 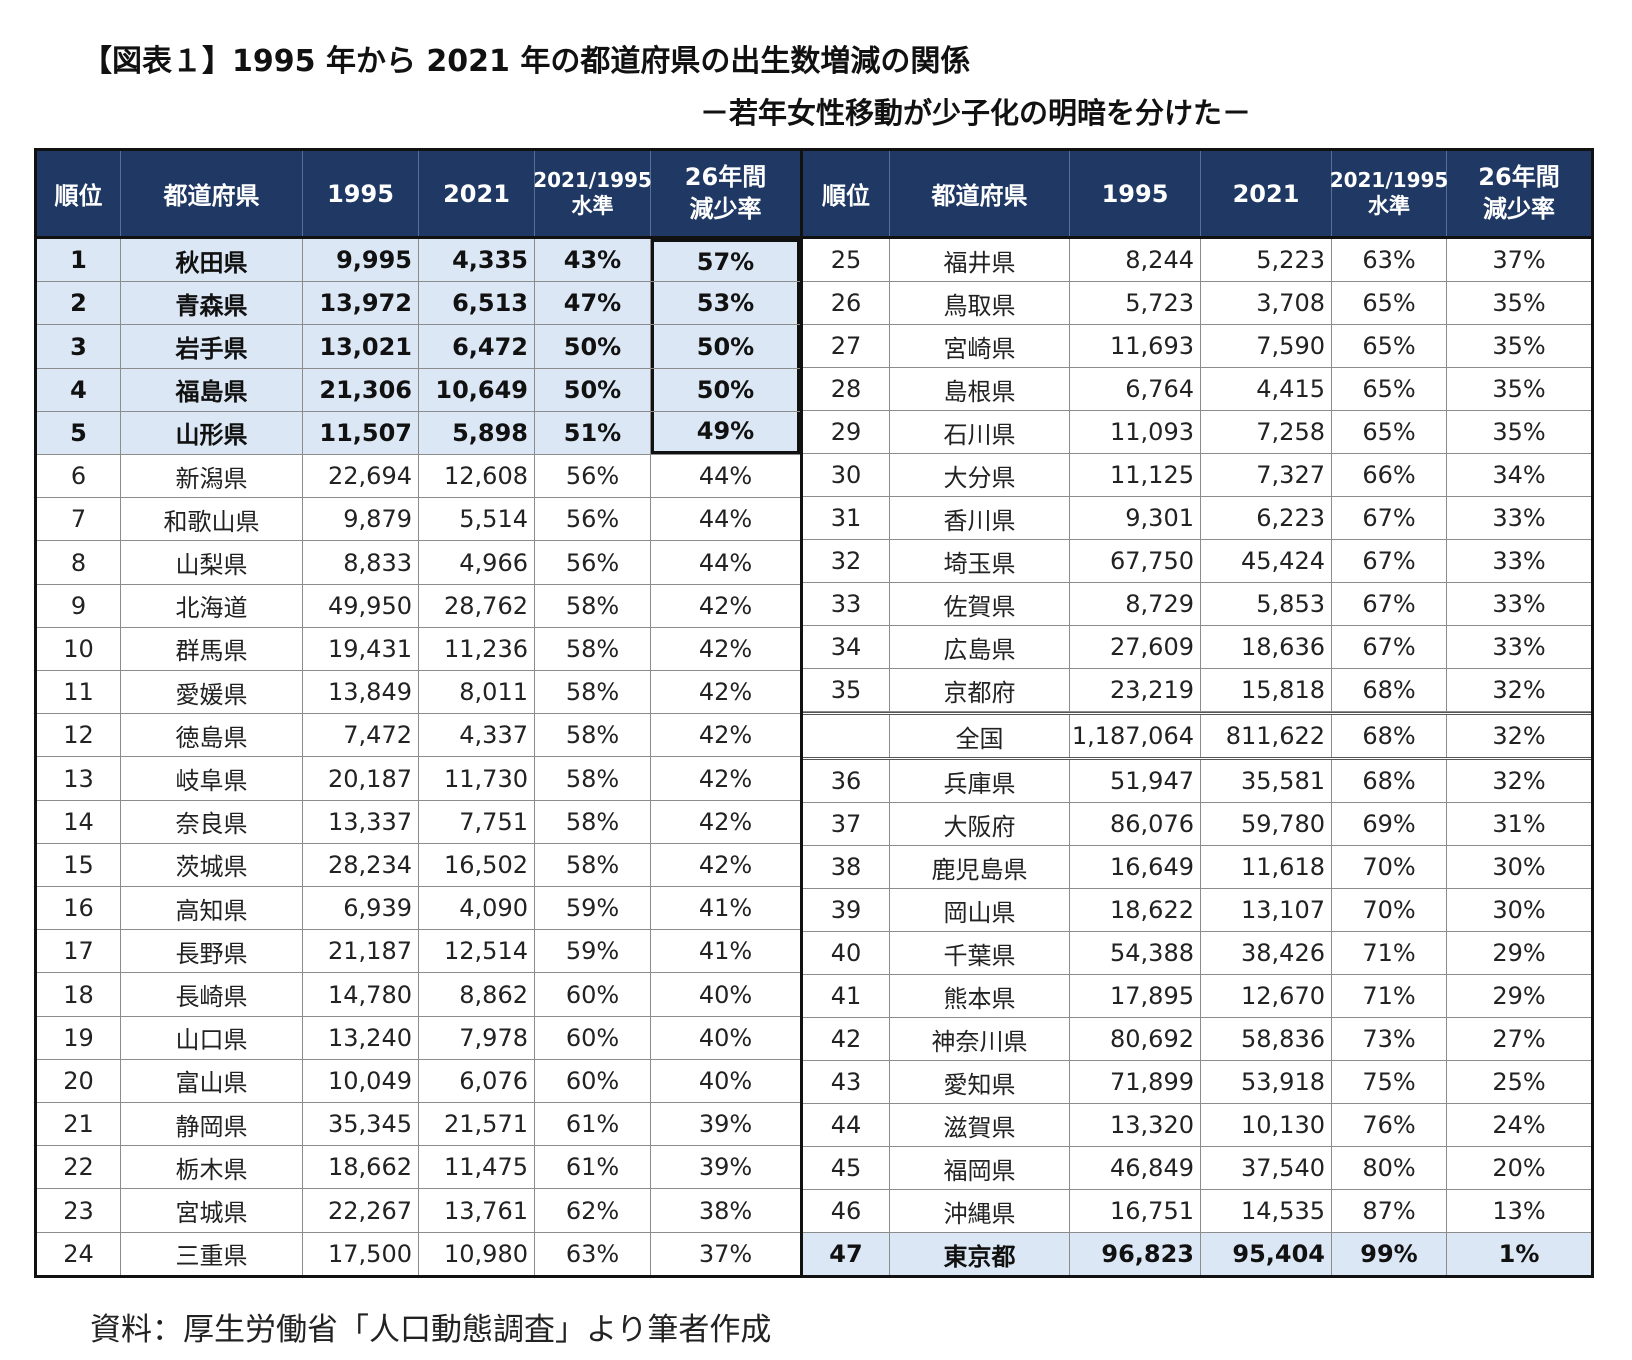 What do you see at coordinates (477, 778) in the screenshot?
I see `births-2021-cell: 11,730` at bounding box center [477, 778].